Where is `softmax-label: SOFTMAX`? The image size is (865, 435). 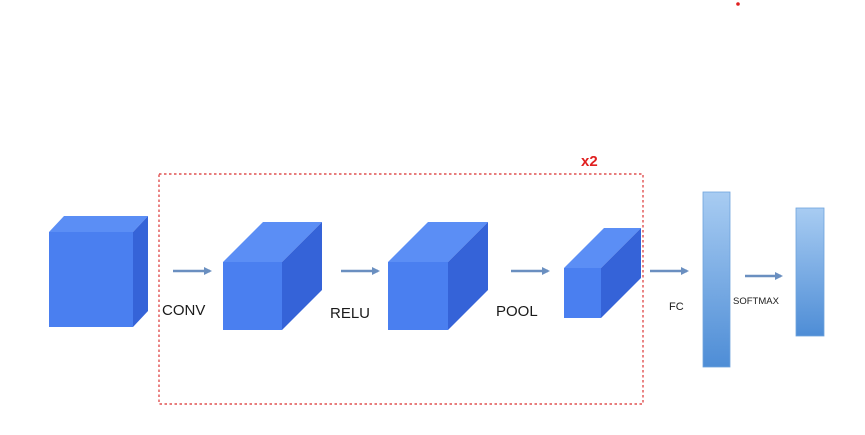
softmax-label: SOFTMAX is located at coordinates (756, 301).